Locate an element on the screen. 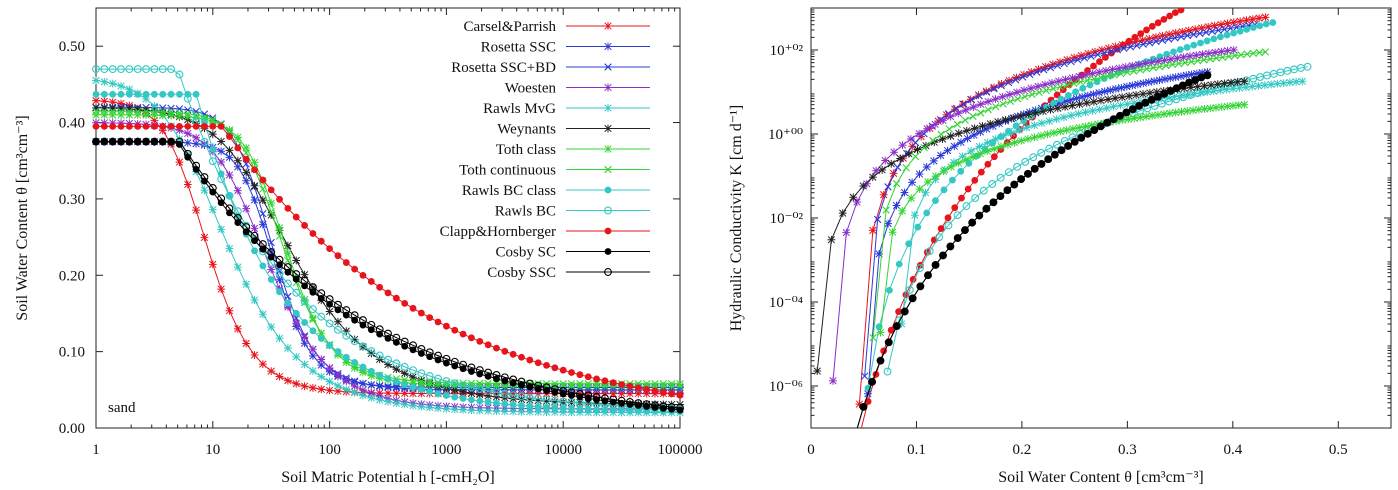 This screenshot has height=490, width=1398. legend-marker-toth-class is located at coordinates (608, 149).